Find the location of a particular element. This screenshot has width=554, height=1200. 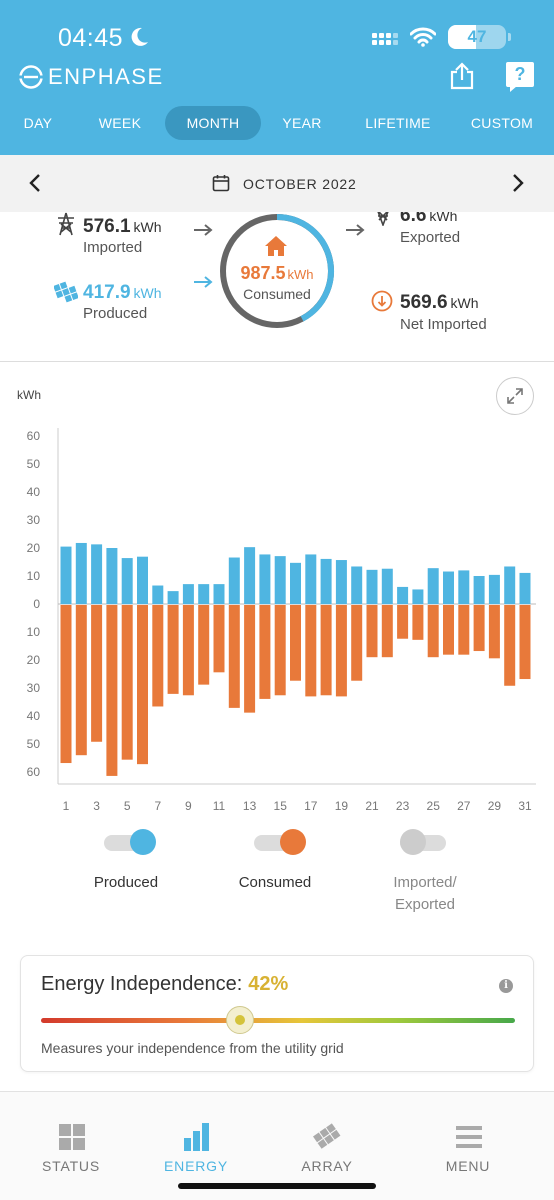

nav-menu: MENU is located at coordinates (468, 1146).